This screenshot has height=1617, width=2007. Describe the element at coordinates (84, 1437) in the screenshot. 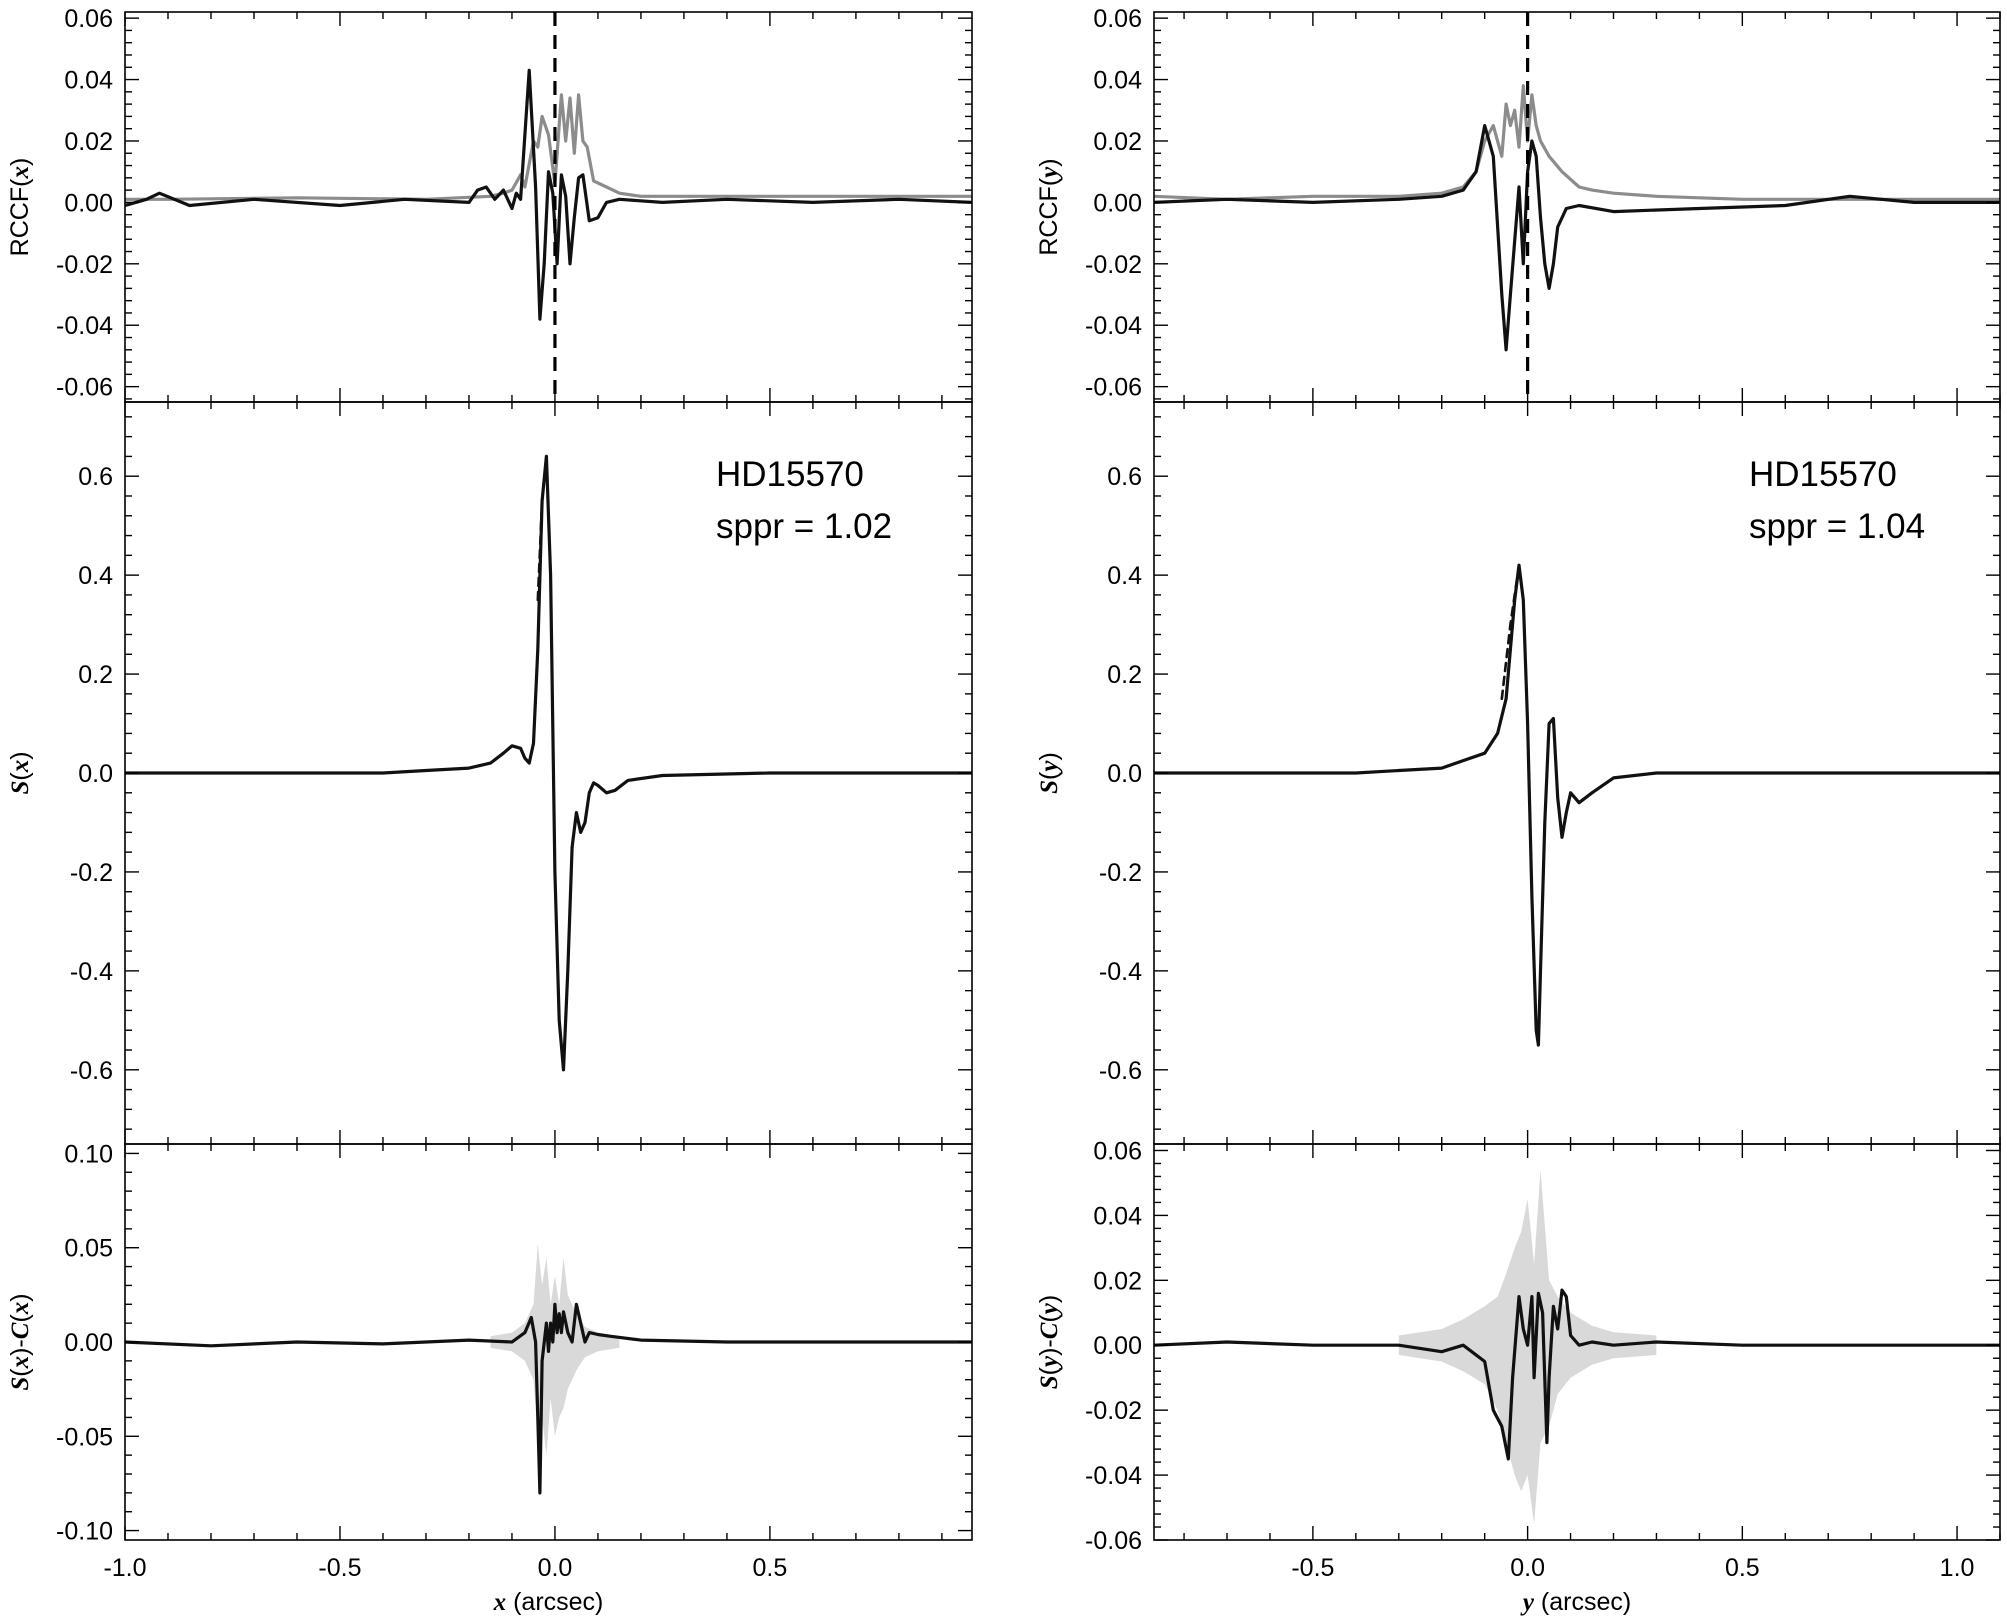

I see `y-tick-label: -0.05` at that location.